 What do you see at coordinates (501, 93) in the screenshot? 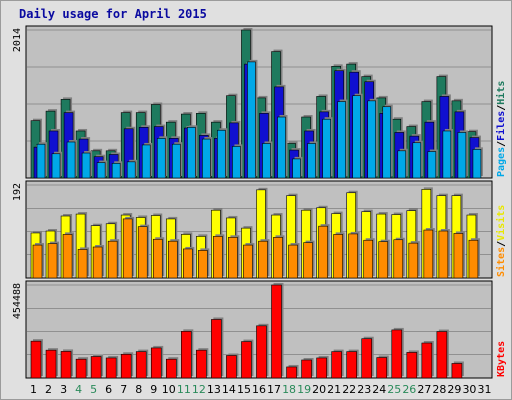
I see `legend-item: Hits` at bounding box center [501, 93].